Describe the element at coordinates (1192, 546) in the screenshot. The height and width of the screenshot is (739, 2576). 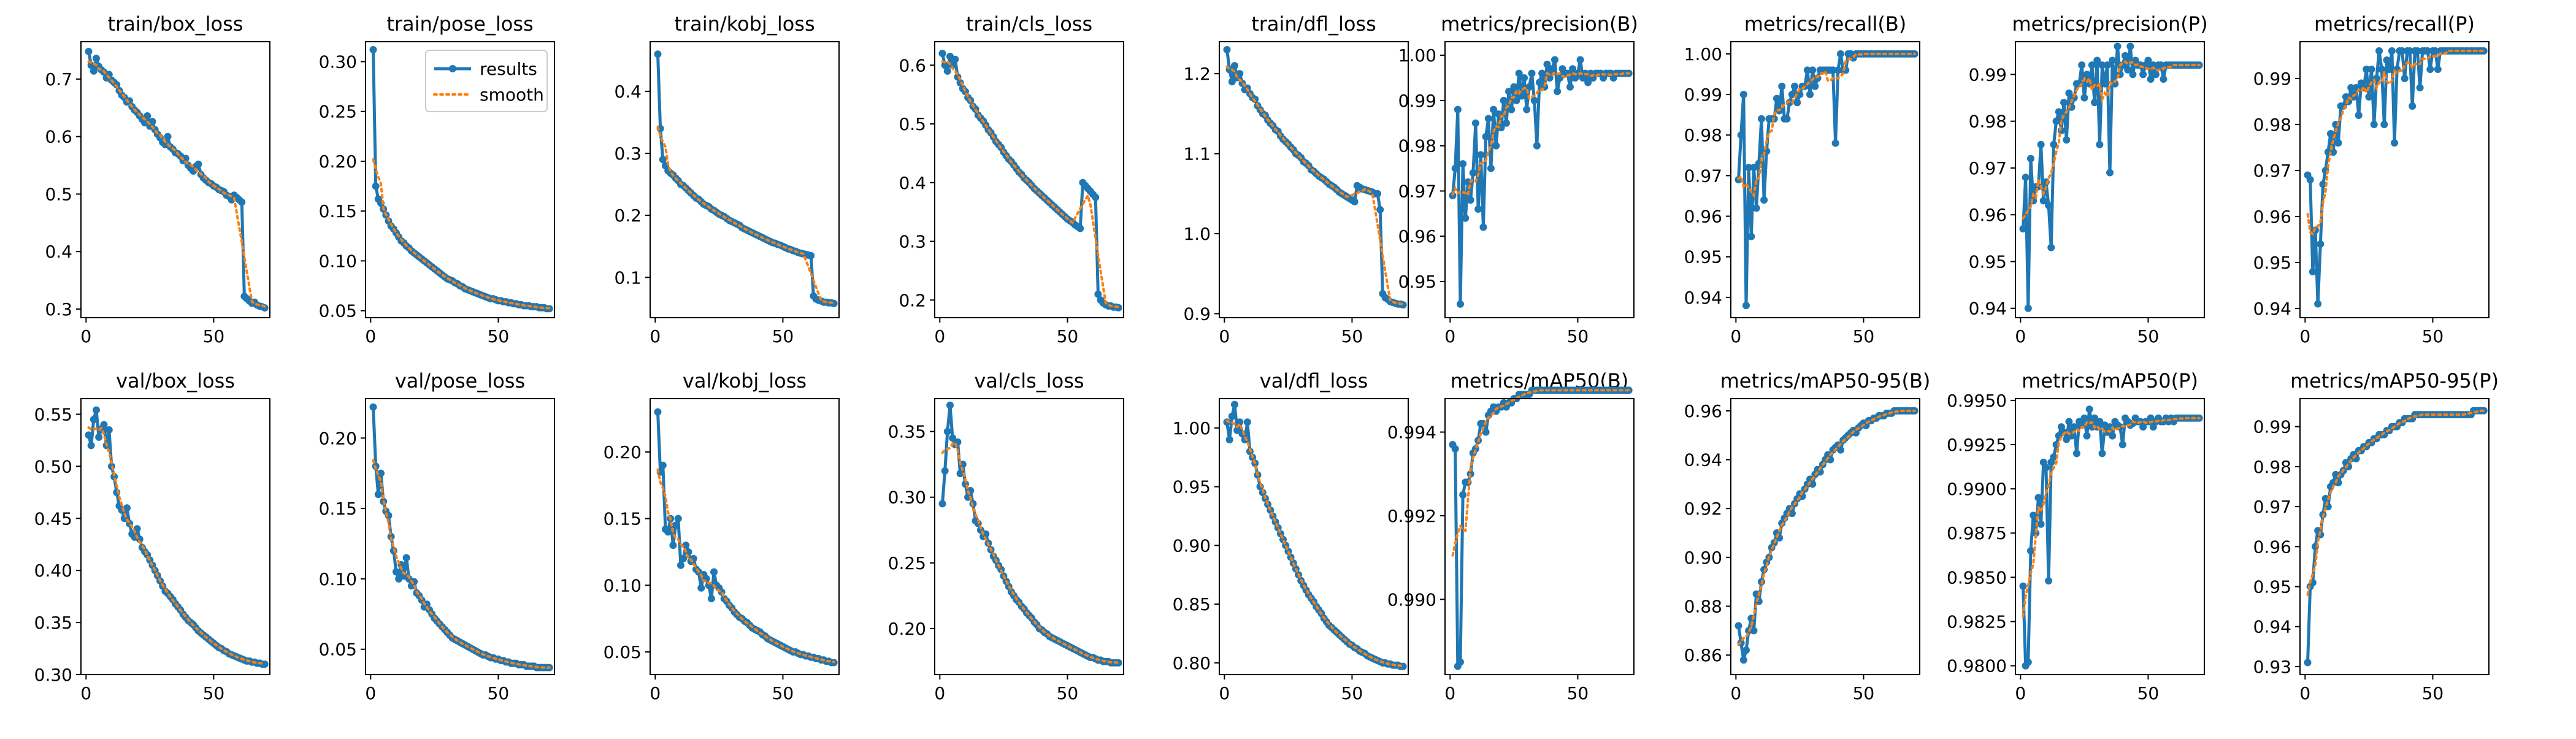
I see `y-tick-label: 0.90` at that location.